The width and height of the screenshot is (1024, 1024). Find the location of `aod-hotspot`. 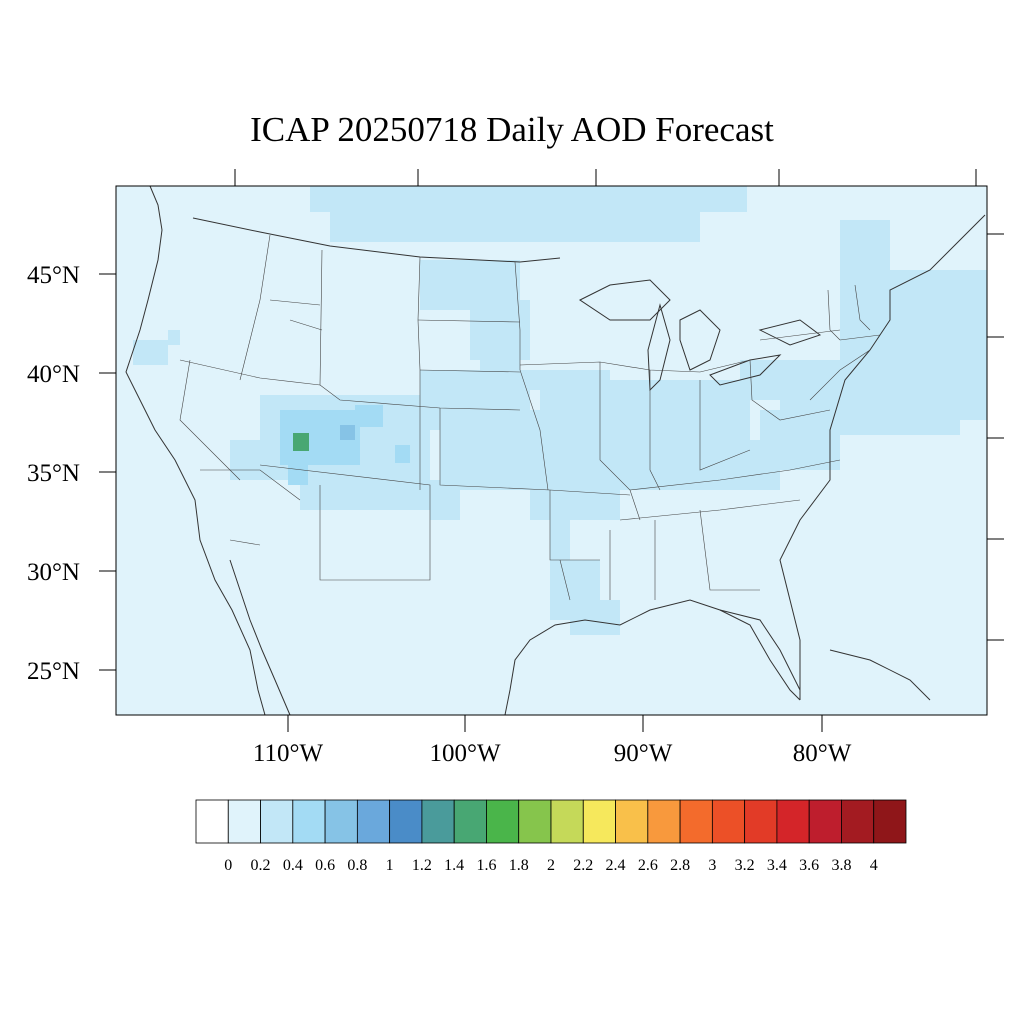

aod-hotspot is located at coordinates (301, 442).